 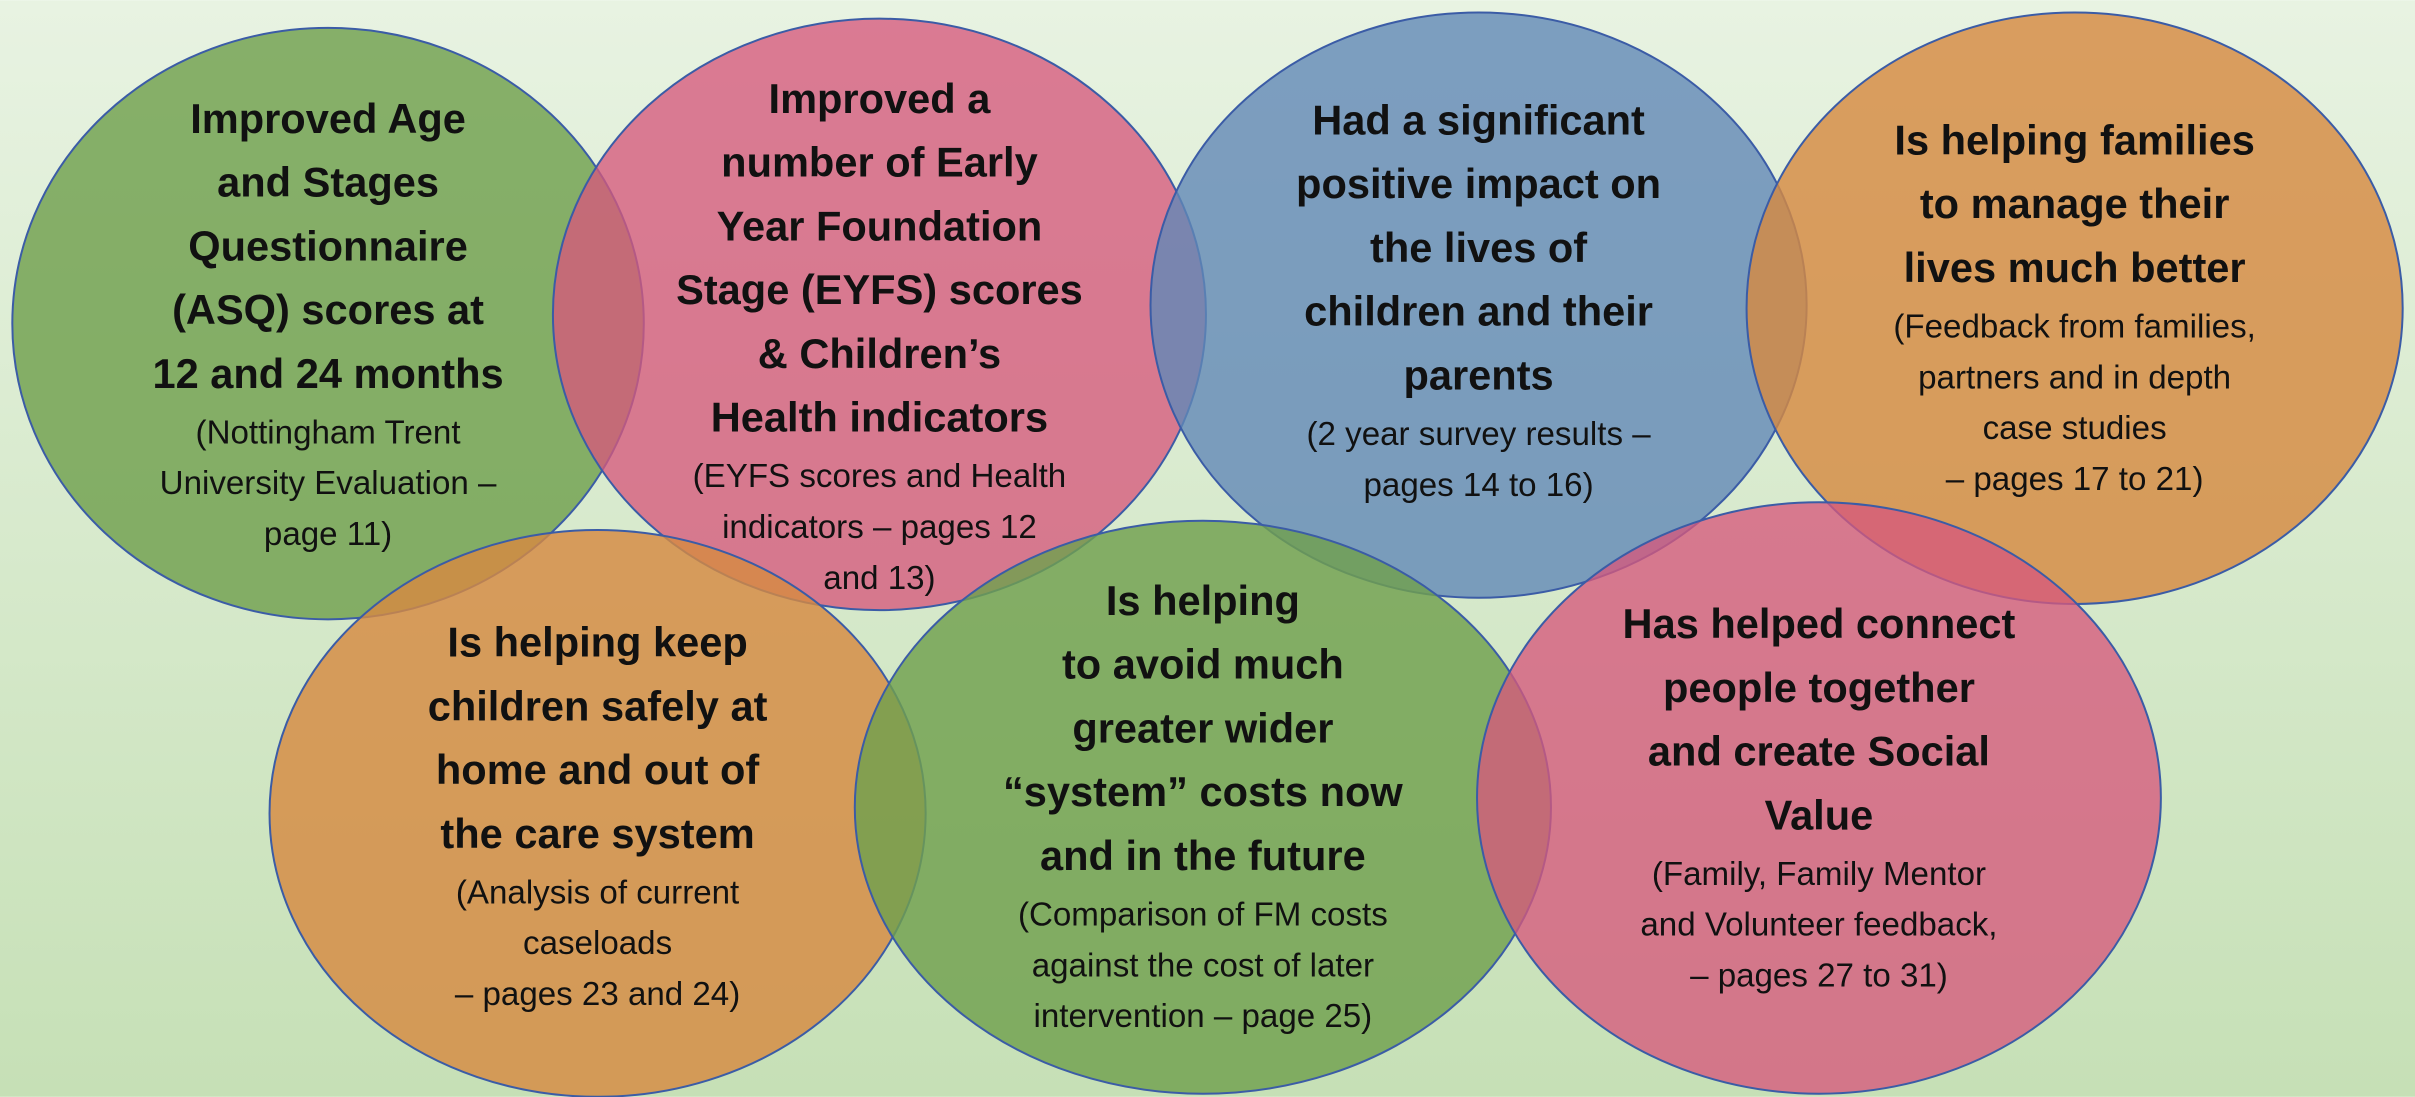 I want to click on title-line: the lives of, so click(x=1478, y=247).